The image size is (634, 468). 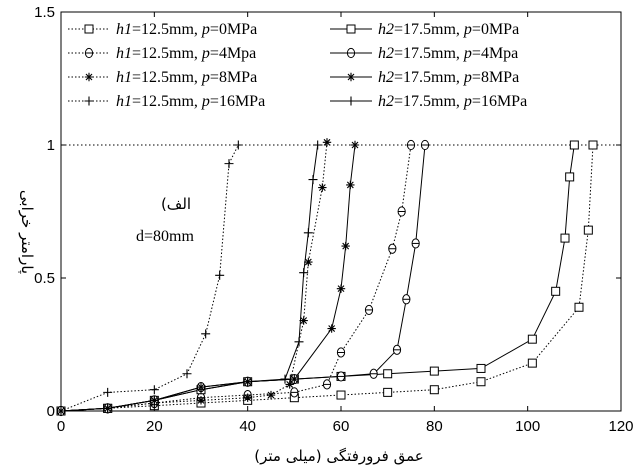 What do you see at coordinates (51, 411) in the screenshot?
I see `y-tick-label: 0` at bounding box center [51, 411].